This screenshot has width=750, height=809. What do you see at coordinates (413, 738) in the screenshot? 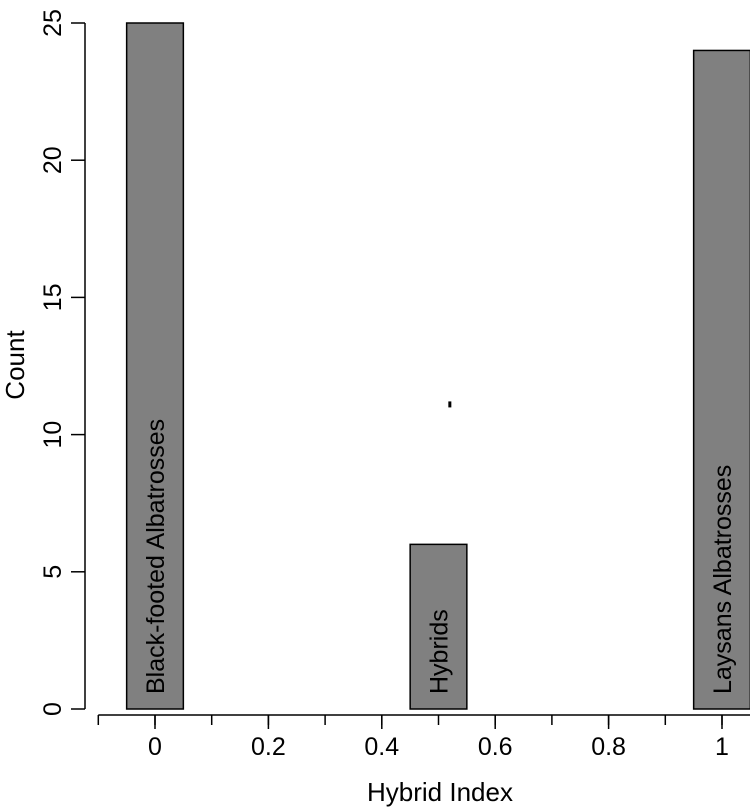
I see `x-ticks: 0 0.2 0.4 0.6 0.8 1` at bounding box center [413, 738].